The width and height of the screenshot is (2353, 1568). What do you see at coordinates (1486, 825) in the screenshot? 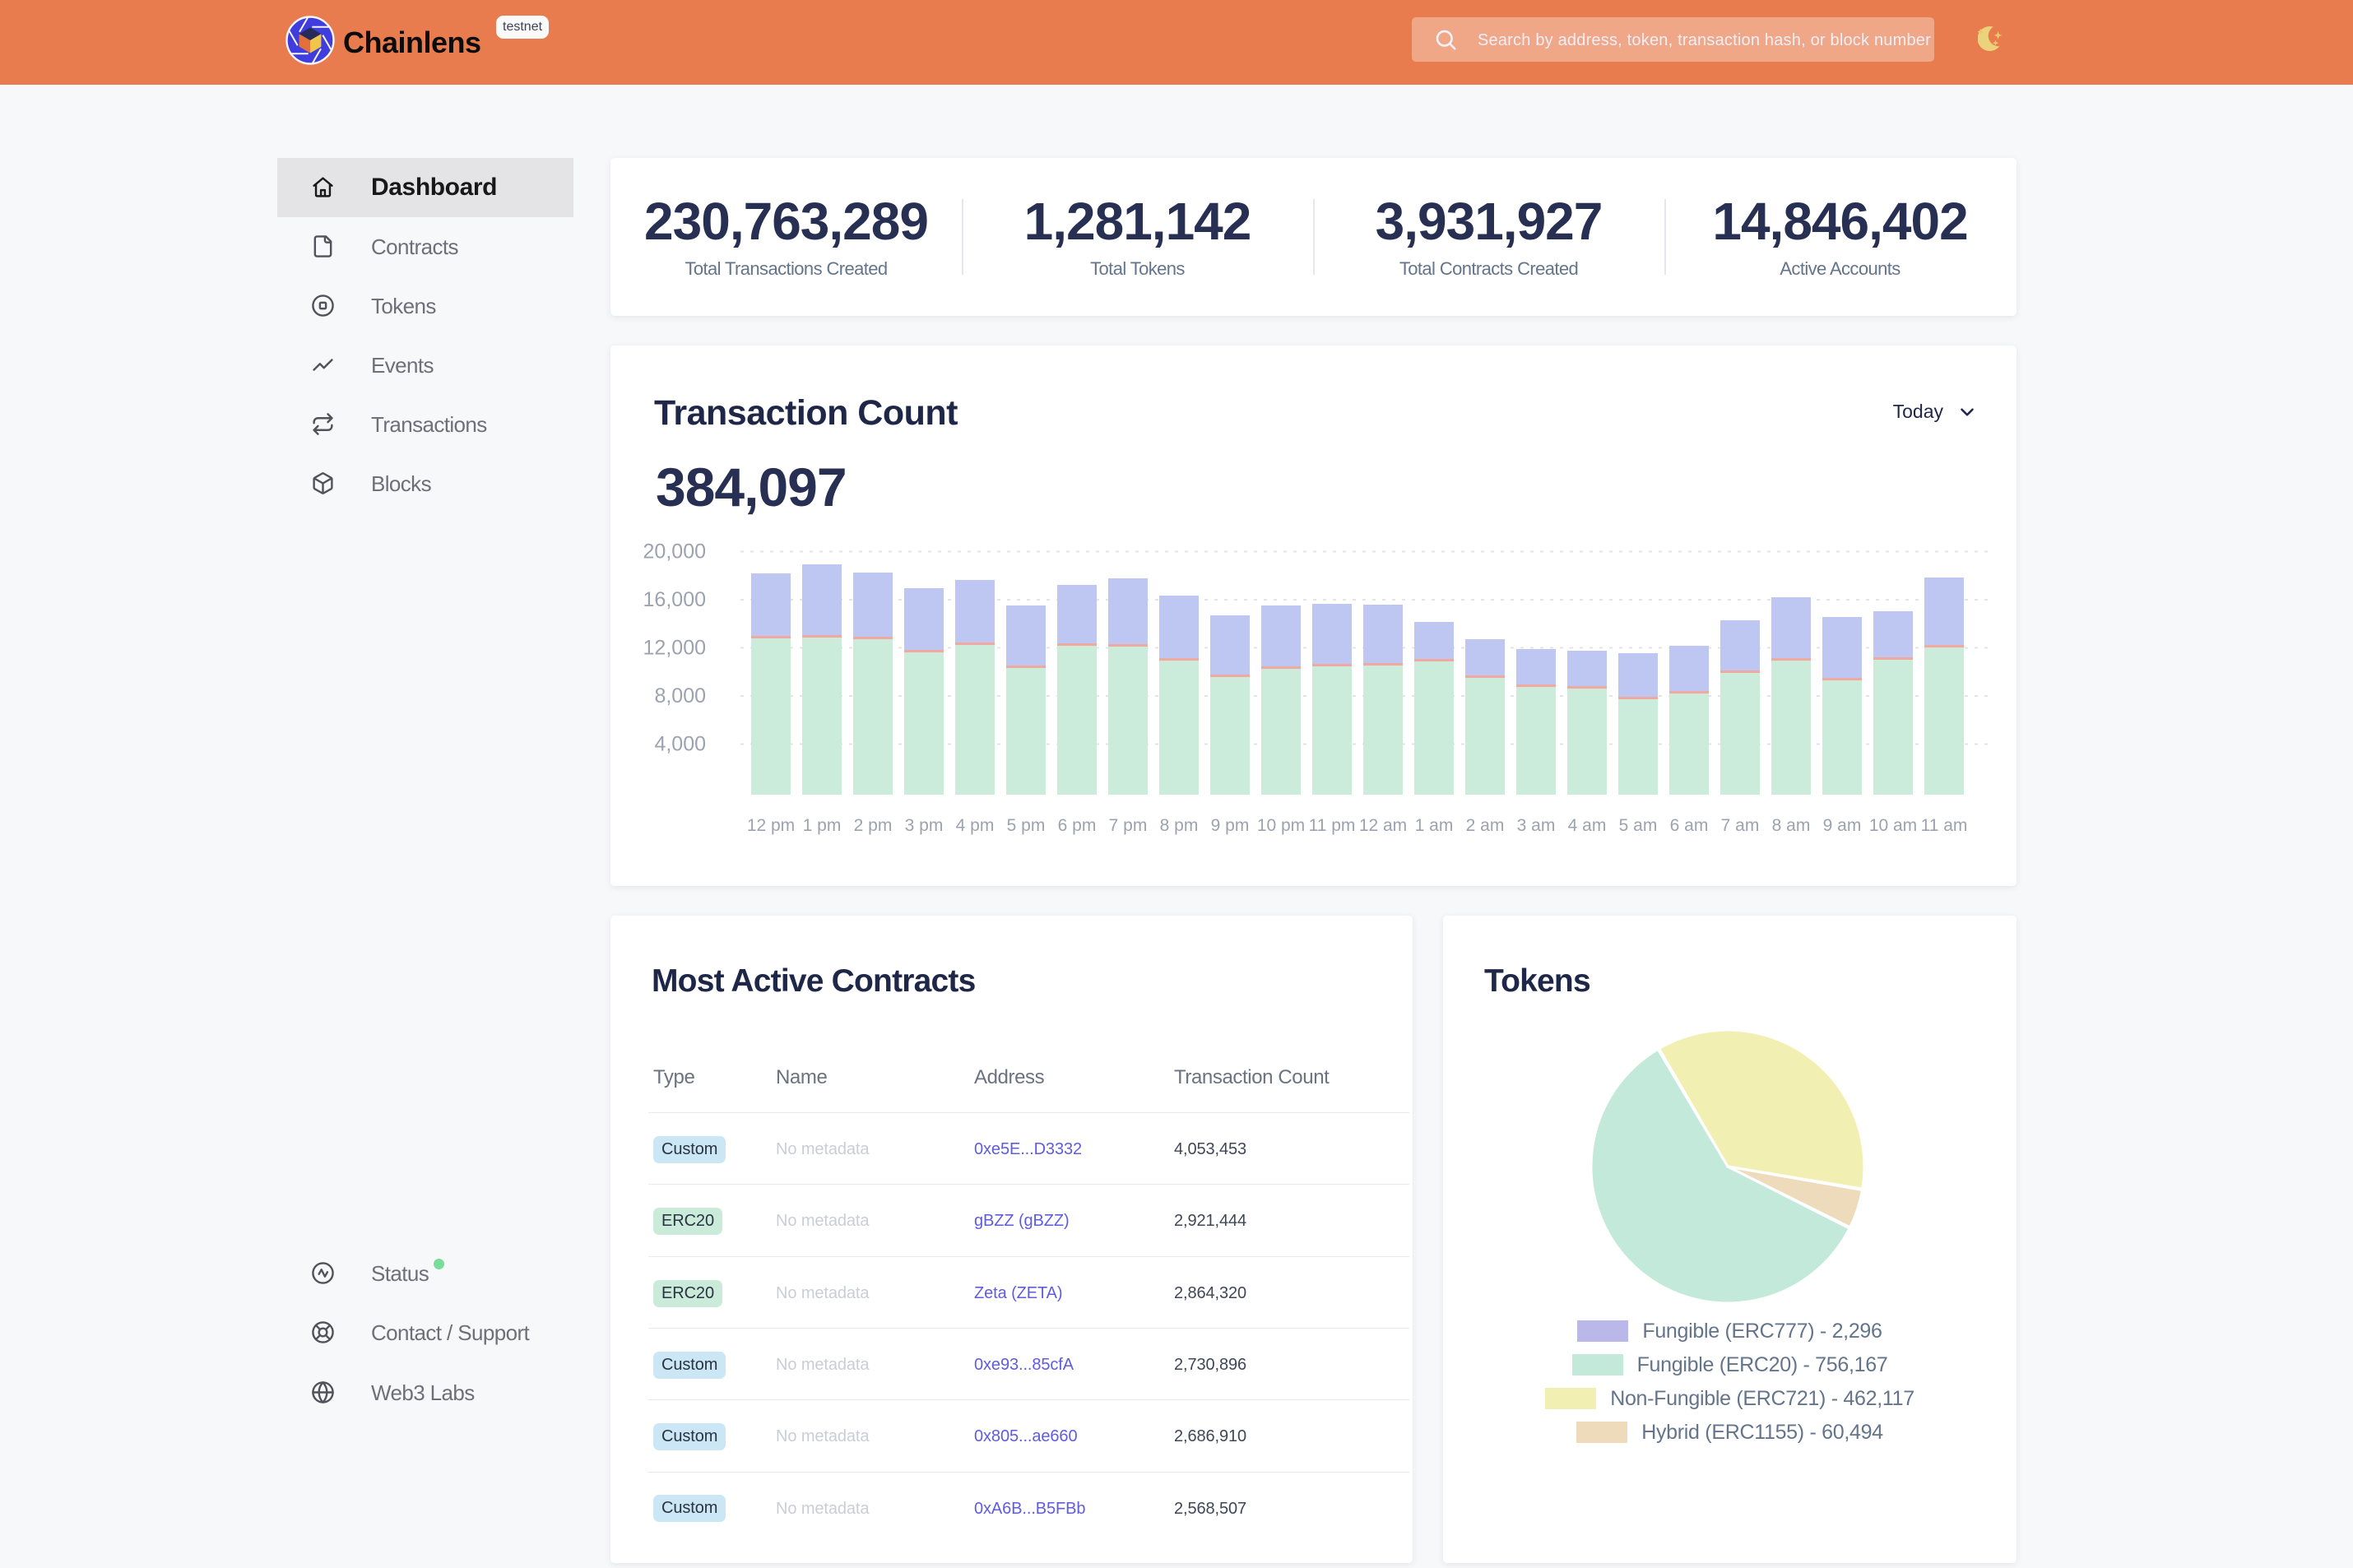
I see `svg-text: 2 am` at bounding box center [1486, 825].